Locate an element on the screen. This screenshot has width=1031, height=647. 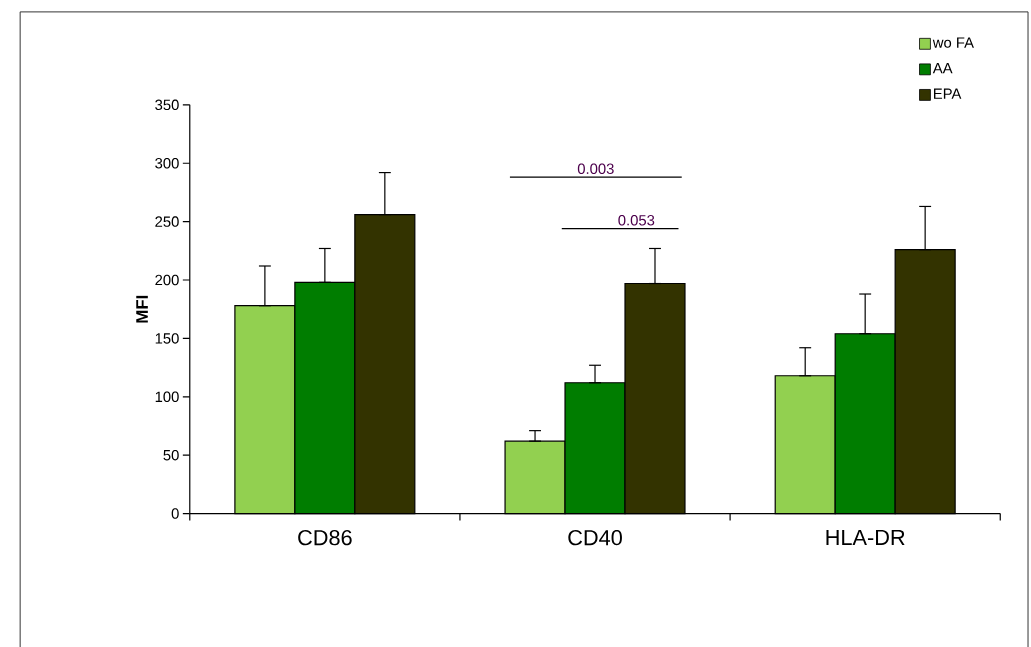
y-tick-label: 200 is located at coordinates (167, 280).